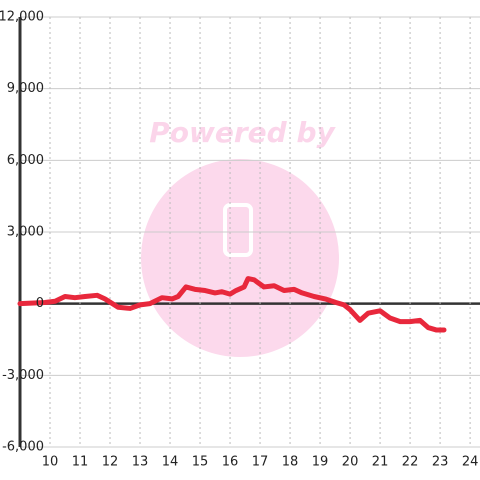 The height and width of the screenshot is (480, 480). Describe the element at coordinates (260, 462) in the screenshot. I see `x-tick-label: 17` at that location.